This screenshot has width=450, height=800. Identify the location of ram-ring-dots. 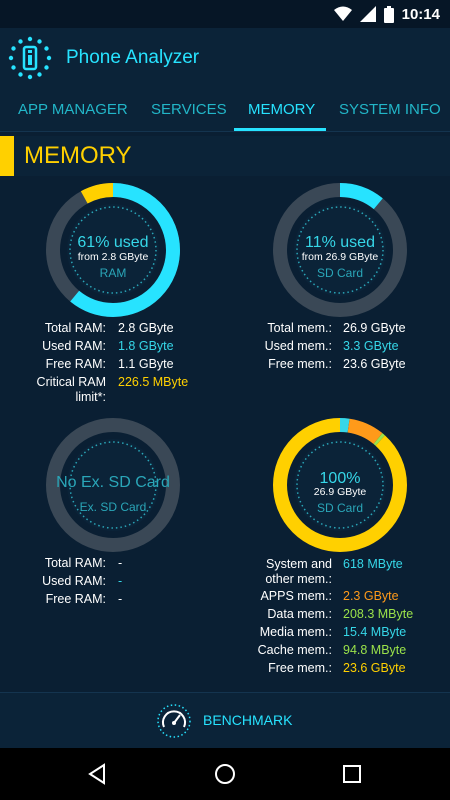
(113, 250).